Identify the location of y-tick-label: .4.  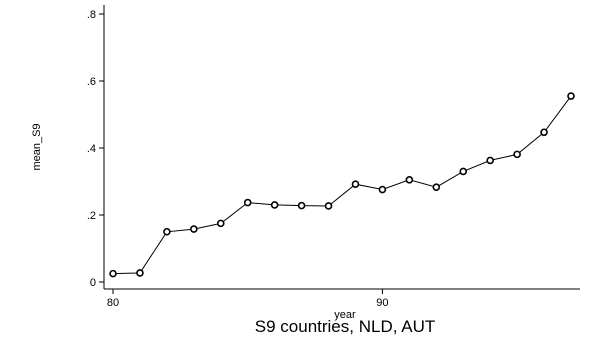
(91, 149).